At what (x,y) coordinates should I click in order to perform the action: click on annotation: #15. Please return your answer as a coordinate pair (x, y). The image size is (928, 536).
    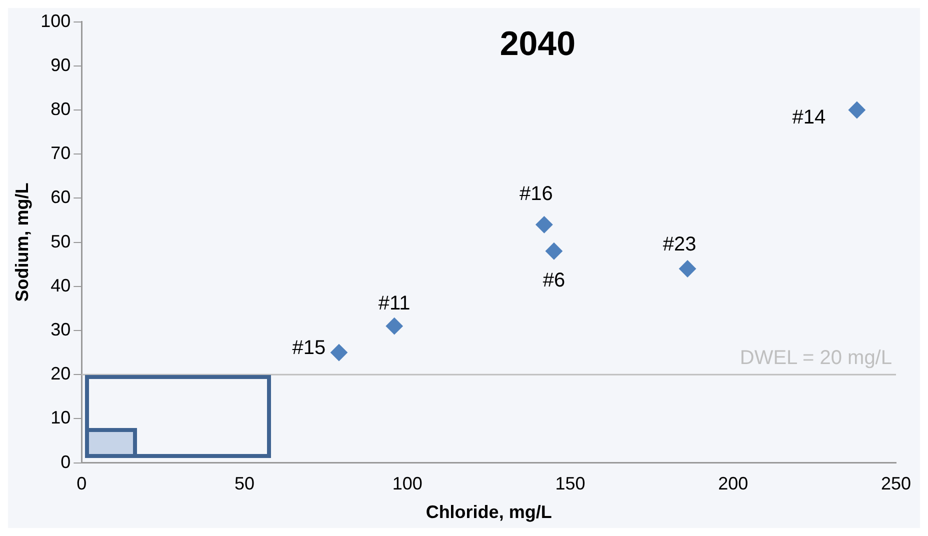
    Looking at the image, I should click on (309, 348).